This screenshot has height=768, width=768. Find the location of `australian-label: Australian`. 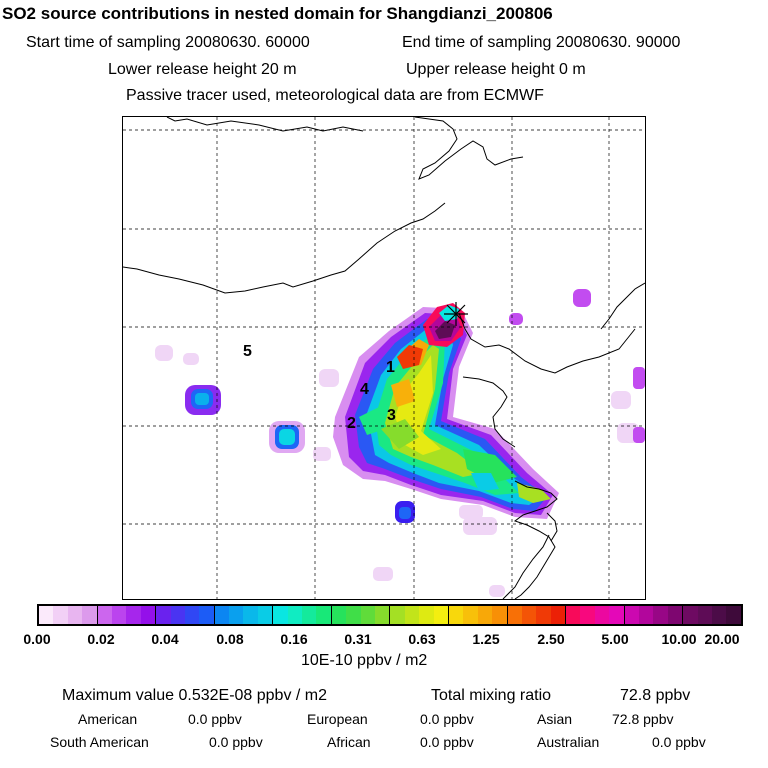

australian-label: Australian is located at coordinates (568, 742).